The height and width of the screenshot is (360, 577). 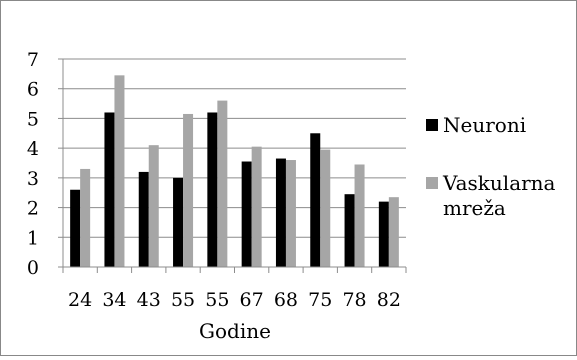 I want to click on y-tick-labels: 0 1 2 3 4 5 6 7, so click(x=33, y=164).